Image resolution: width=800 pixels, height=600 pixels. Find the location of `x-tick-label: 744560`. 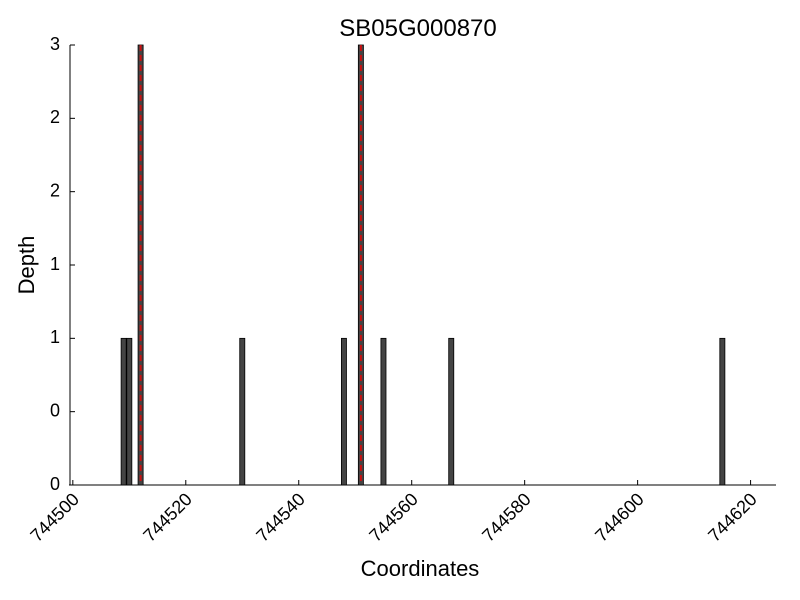

x-tick-label: 744560 is located at coordinates (393, 517).